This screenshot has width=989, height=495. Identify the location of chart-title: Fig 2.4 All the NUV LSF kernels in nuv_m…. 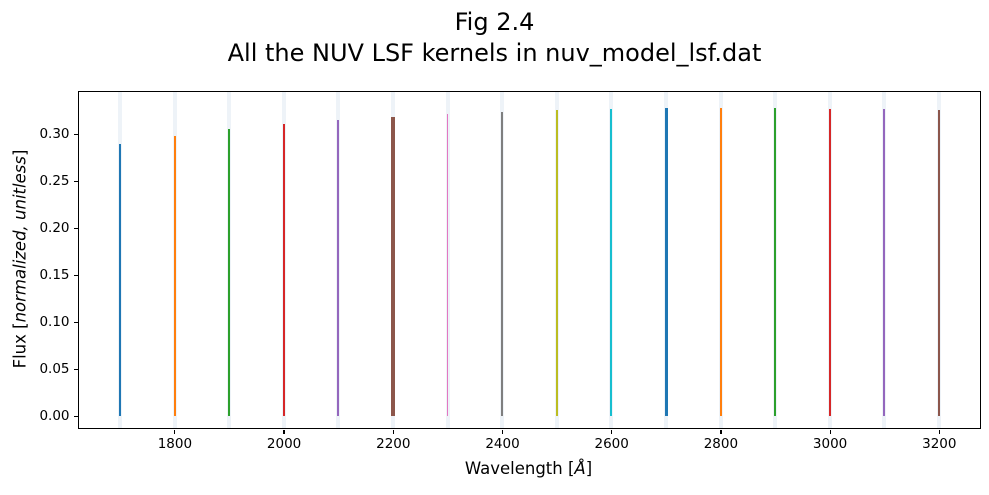
(494, 38).